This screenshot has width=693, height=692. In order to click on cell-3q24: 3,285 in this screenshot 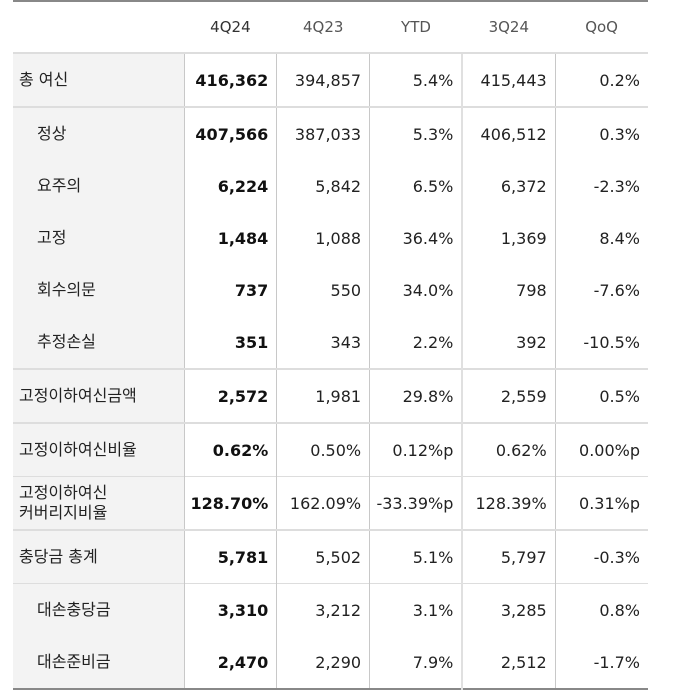, I will do `click(508, 609)`.